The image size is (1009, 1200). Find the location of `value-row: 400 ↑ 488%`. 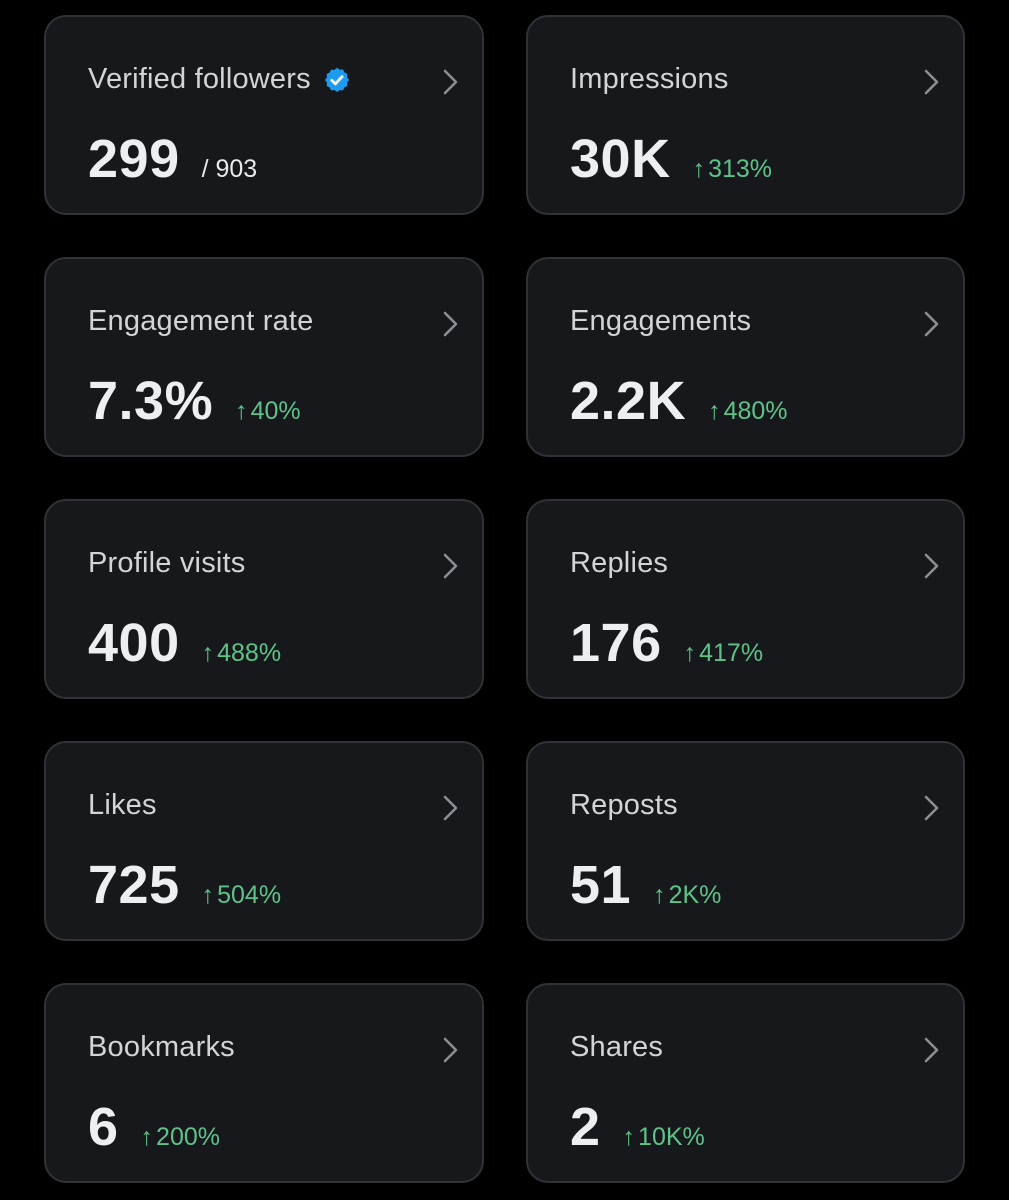

value-row: 400 ↑ 488% is located at coordinates (184, 643).